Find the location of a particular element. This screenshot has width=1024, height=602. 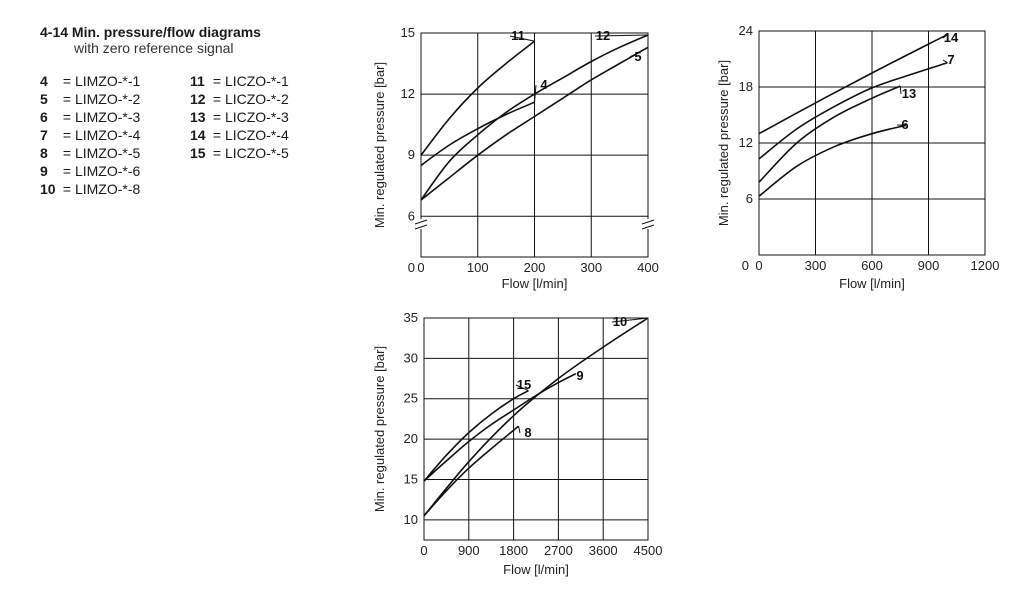

x-tick-label: 400 is located at coordinates (648, 267).